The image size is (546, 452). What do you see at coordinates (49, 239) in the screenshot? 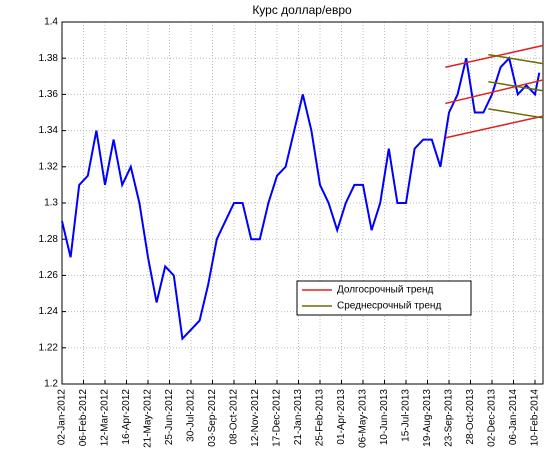
I see `y-tick-label: 1.28` at bounding box center [49, 239].